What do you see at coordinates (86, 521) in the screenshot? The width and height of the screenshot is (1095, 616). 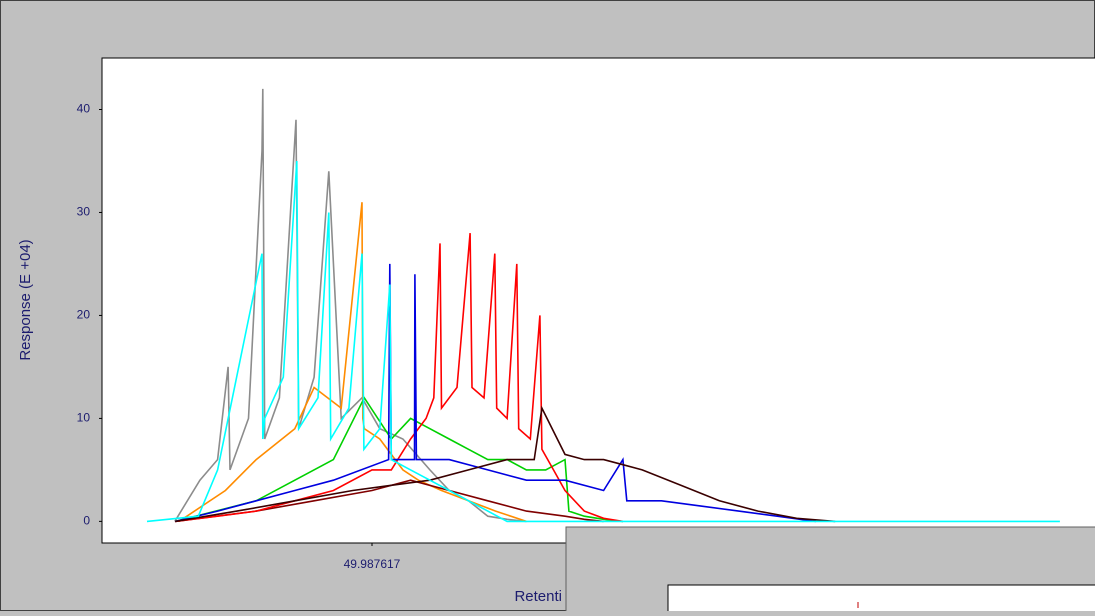 I see `y-tick-label: 0` at bounding box center [86, 521].